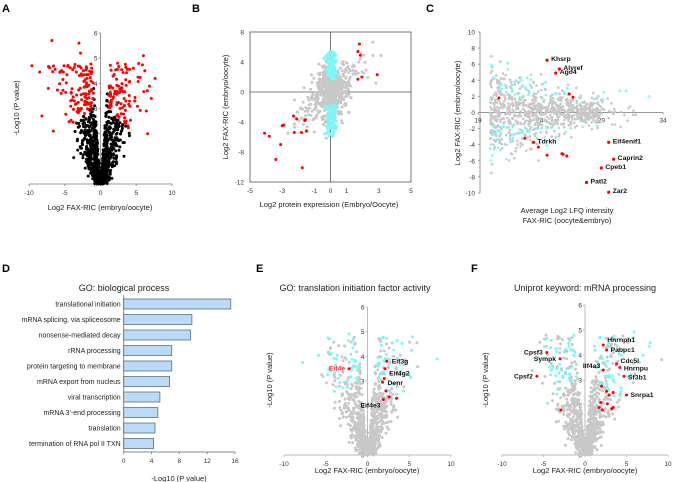  What do you see at coordinates (241, 153) in the screenshot?
I see `panel-b-y-tick-label: -8` at bounding box center [241, 153].